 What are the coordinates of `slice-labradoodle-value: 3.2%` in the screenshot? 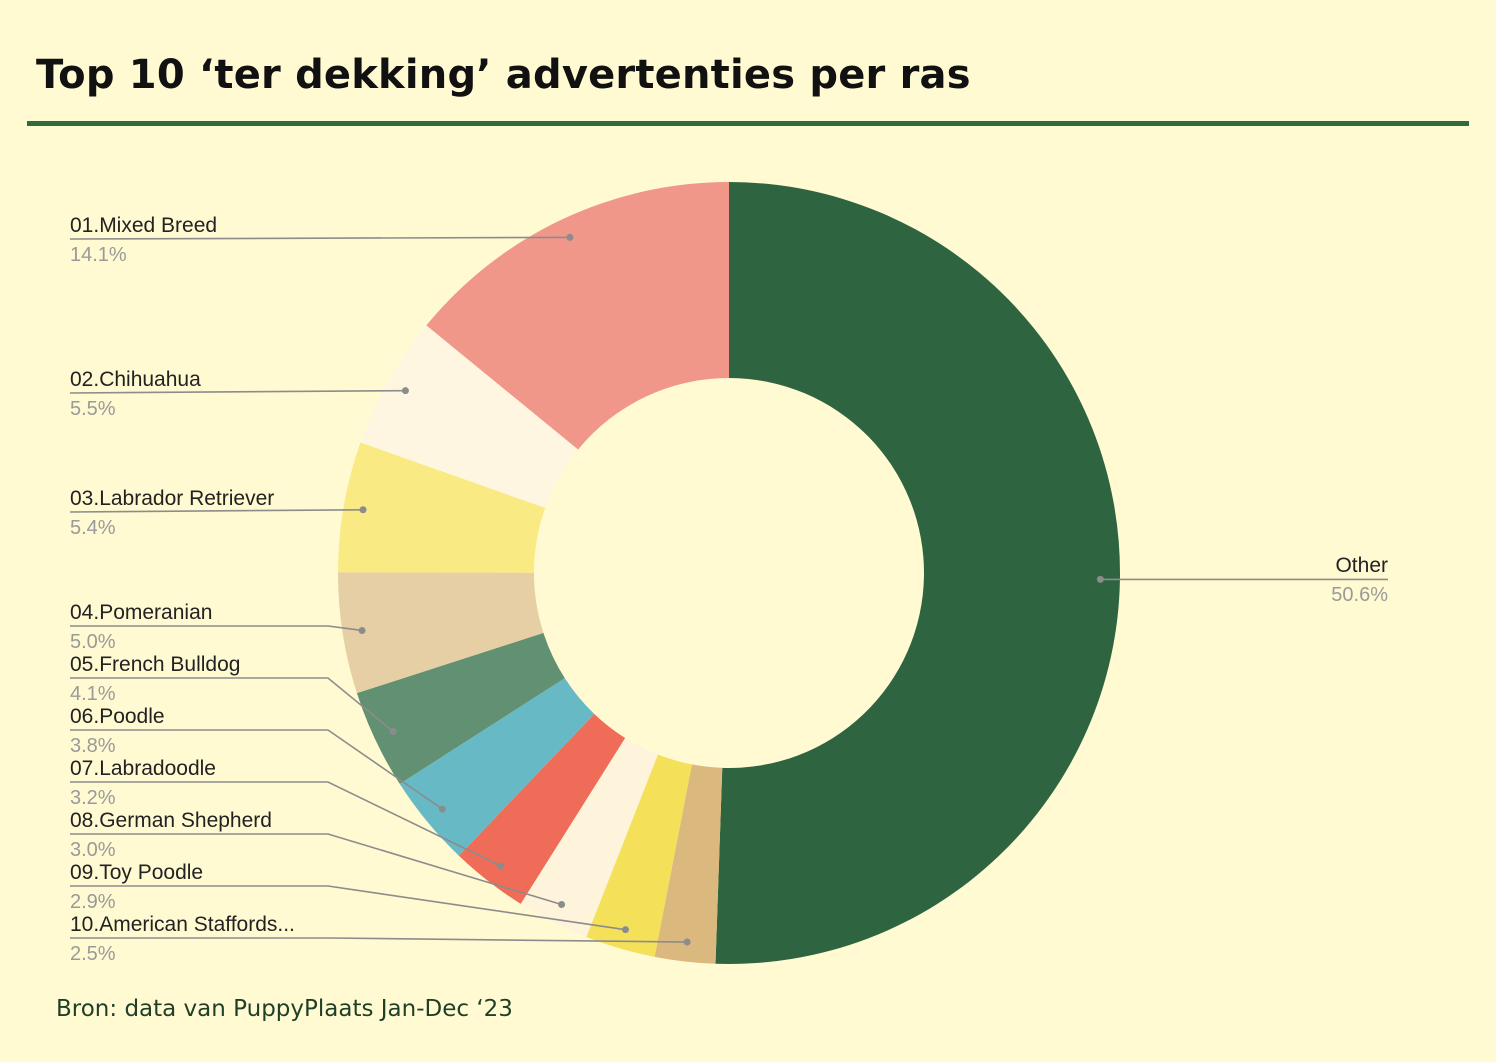 It's located at (93, 798).